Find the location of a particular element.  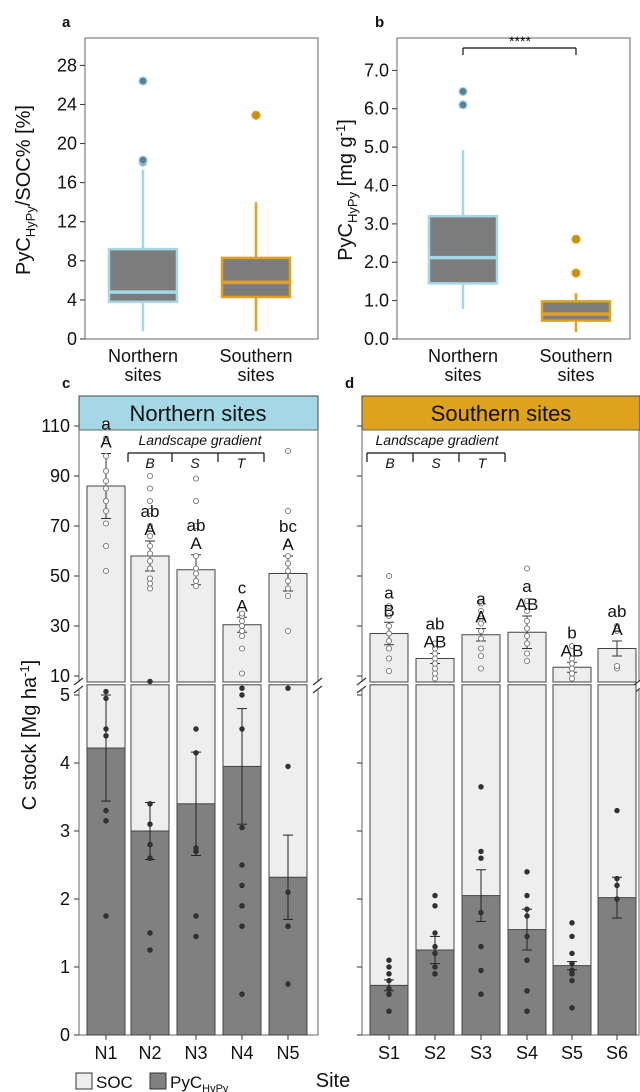

panel-c-landscape-gradient: Landscape gradient B S T is located at coordinates (196, 451).